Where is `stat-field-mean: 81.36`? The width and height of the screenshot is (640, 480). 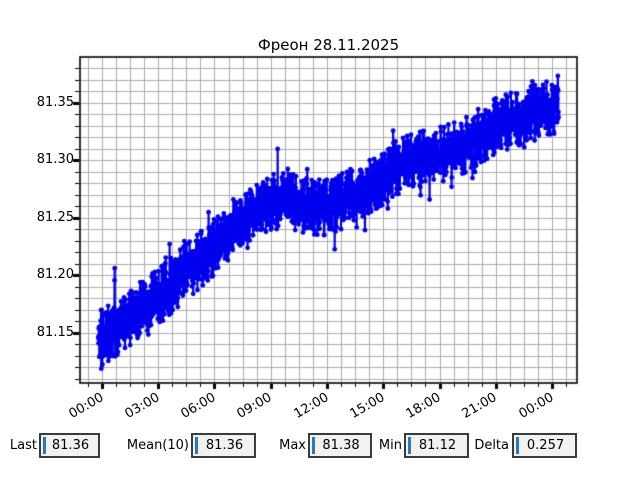 stat-field-mean: 81.36 is located at coordinates (223, 445).